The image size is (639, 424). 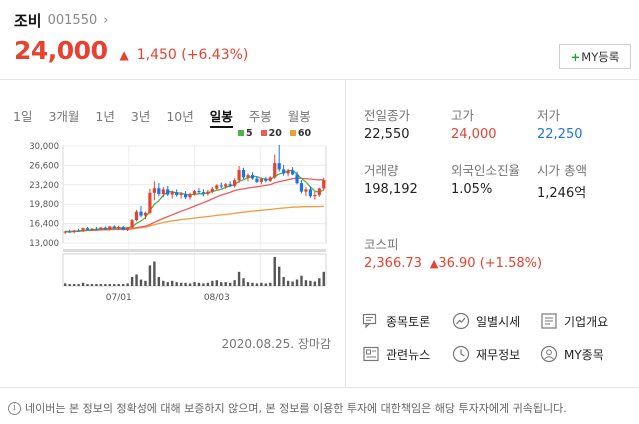 What do you see at coordinates (600, 56) in the screenshot?
I see `my-register-label: MY등록` at bounding box center [600, 56].